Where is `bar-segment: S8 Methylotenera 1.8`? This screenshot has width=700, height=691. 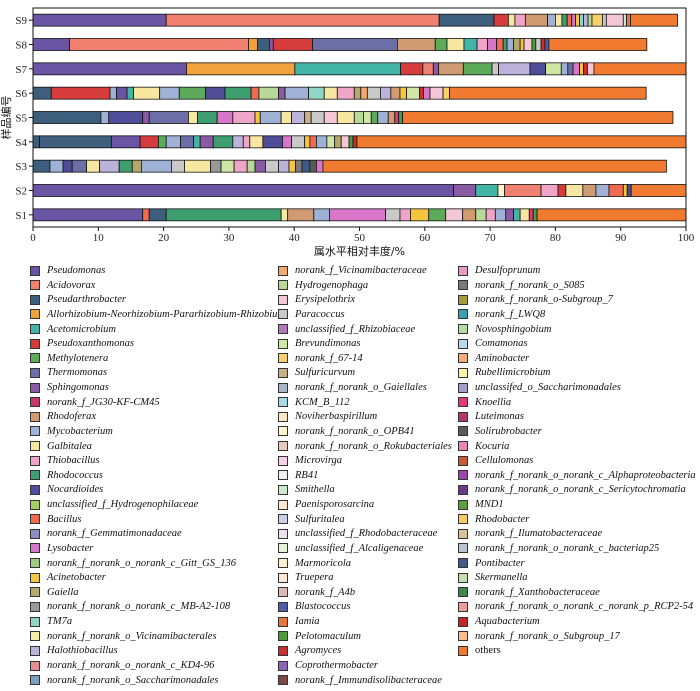 bar-segment: S8 Methylotenera 1.8 is located at coordinates (441, 44).